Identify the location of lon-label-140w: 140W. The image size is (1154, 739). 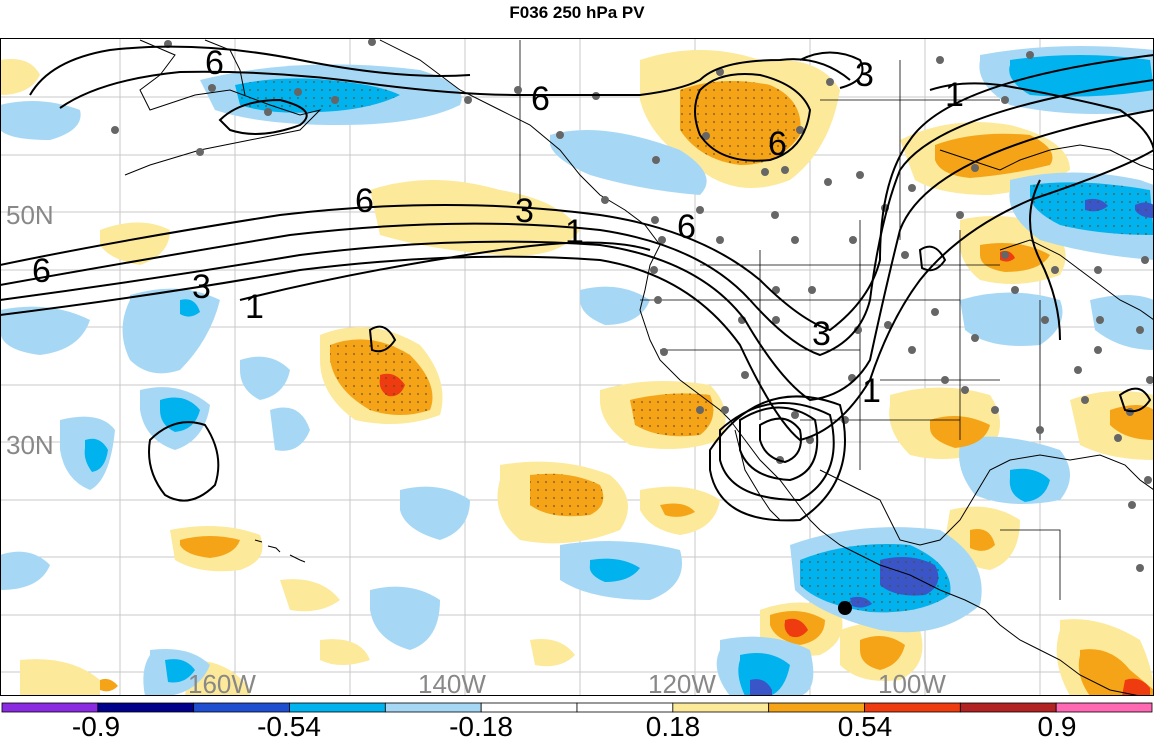
(452, 684).